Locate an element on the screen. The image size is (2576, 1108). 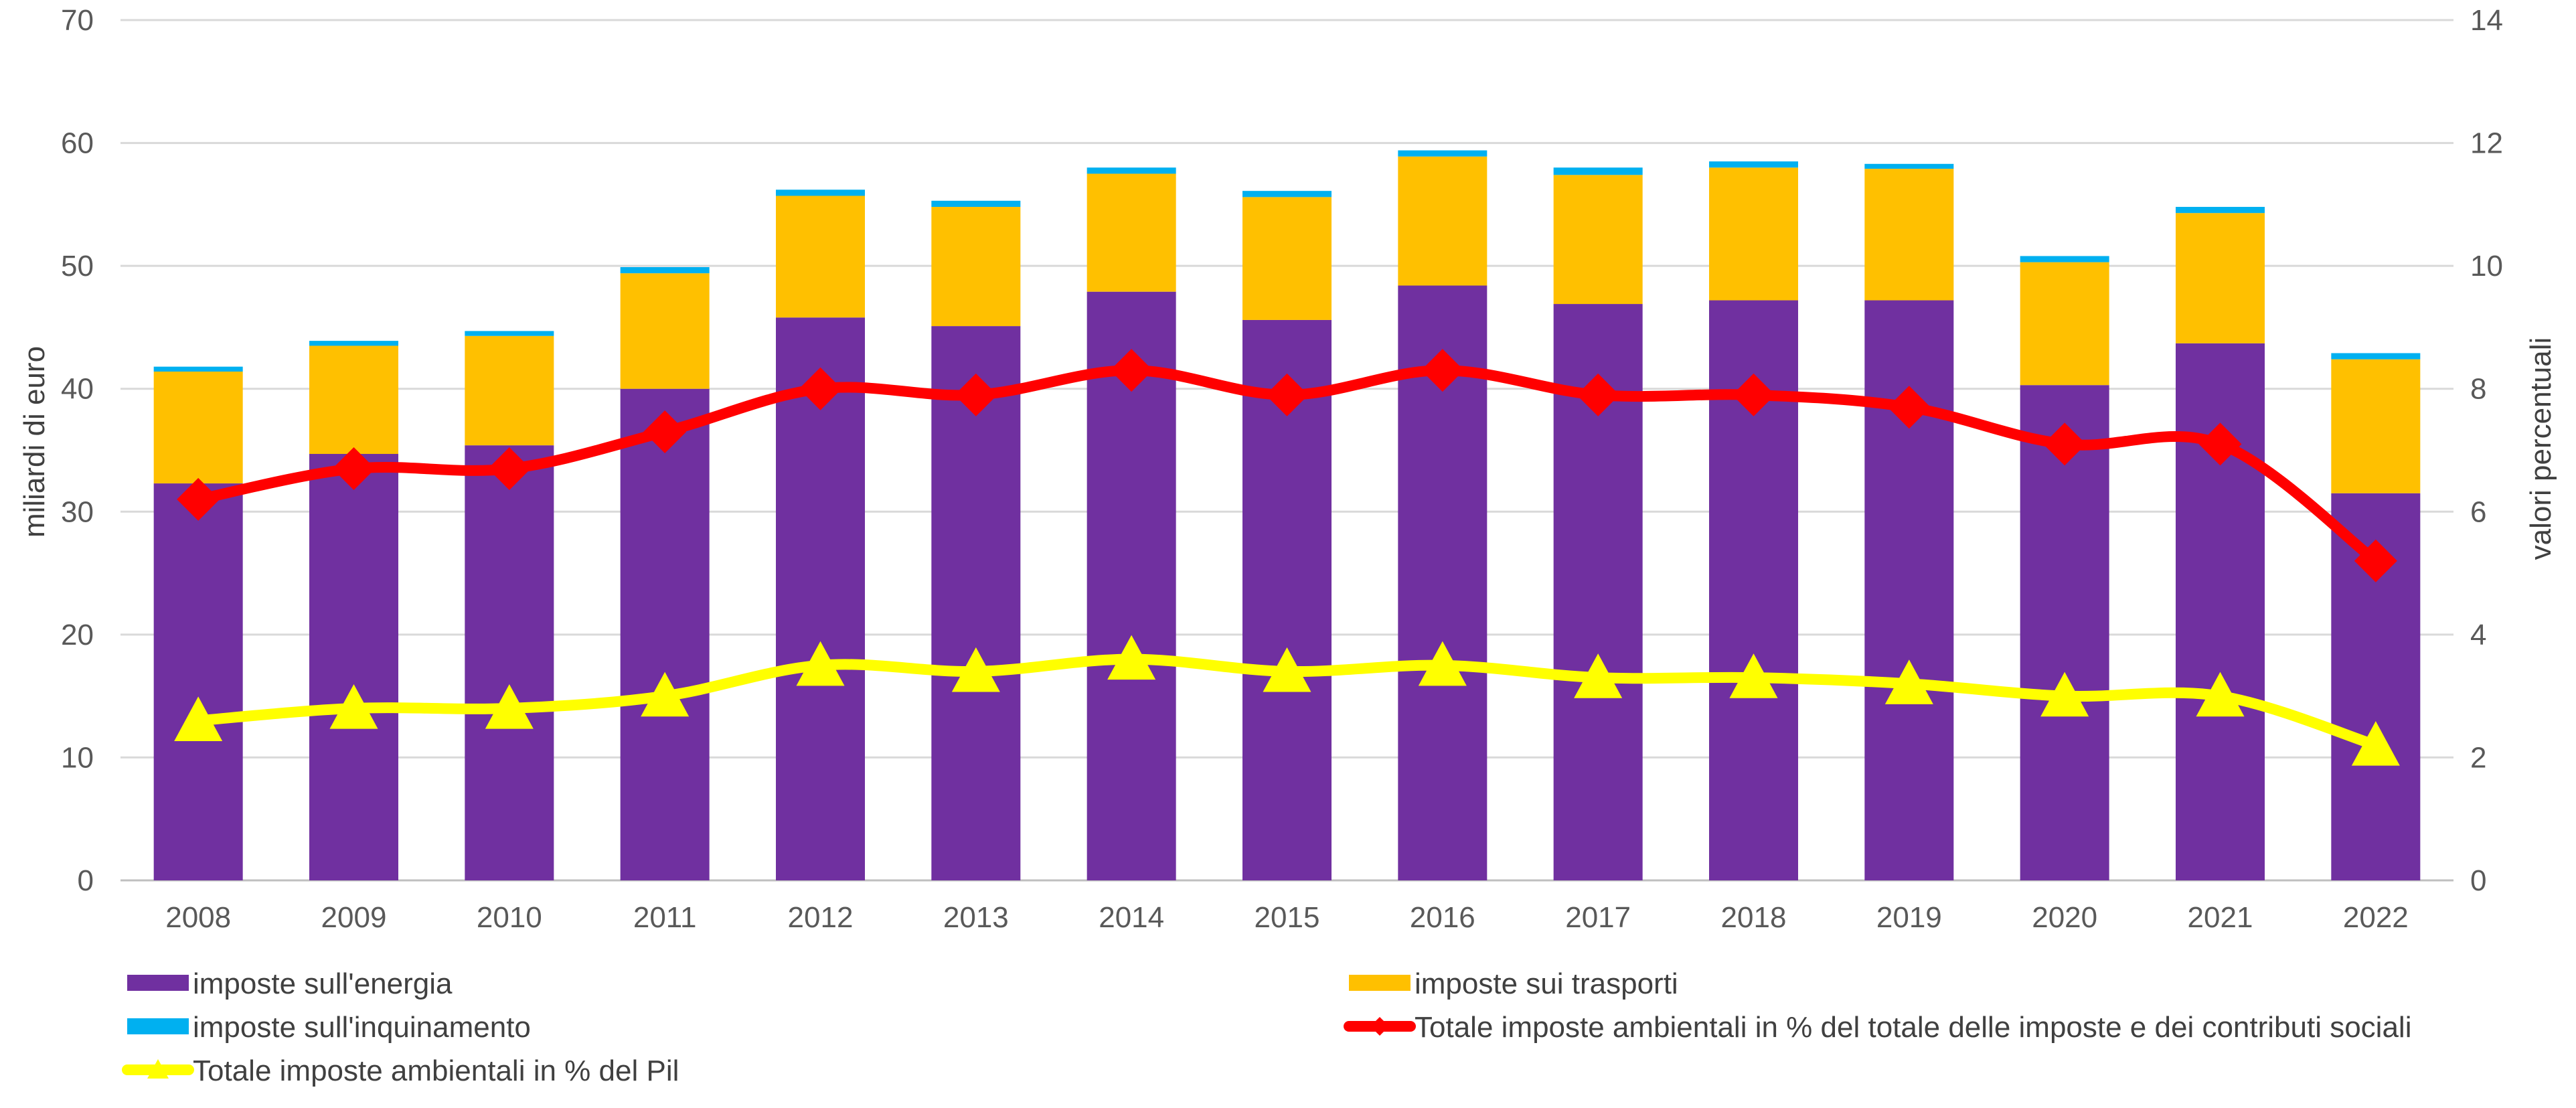
bar-inquinamento-2015 is located at coordinates (1287, 194).